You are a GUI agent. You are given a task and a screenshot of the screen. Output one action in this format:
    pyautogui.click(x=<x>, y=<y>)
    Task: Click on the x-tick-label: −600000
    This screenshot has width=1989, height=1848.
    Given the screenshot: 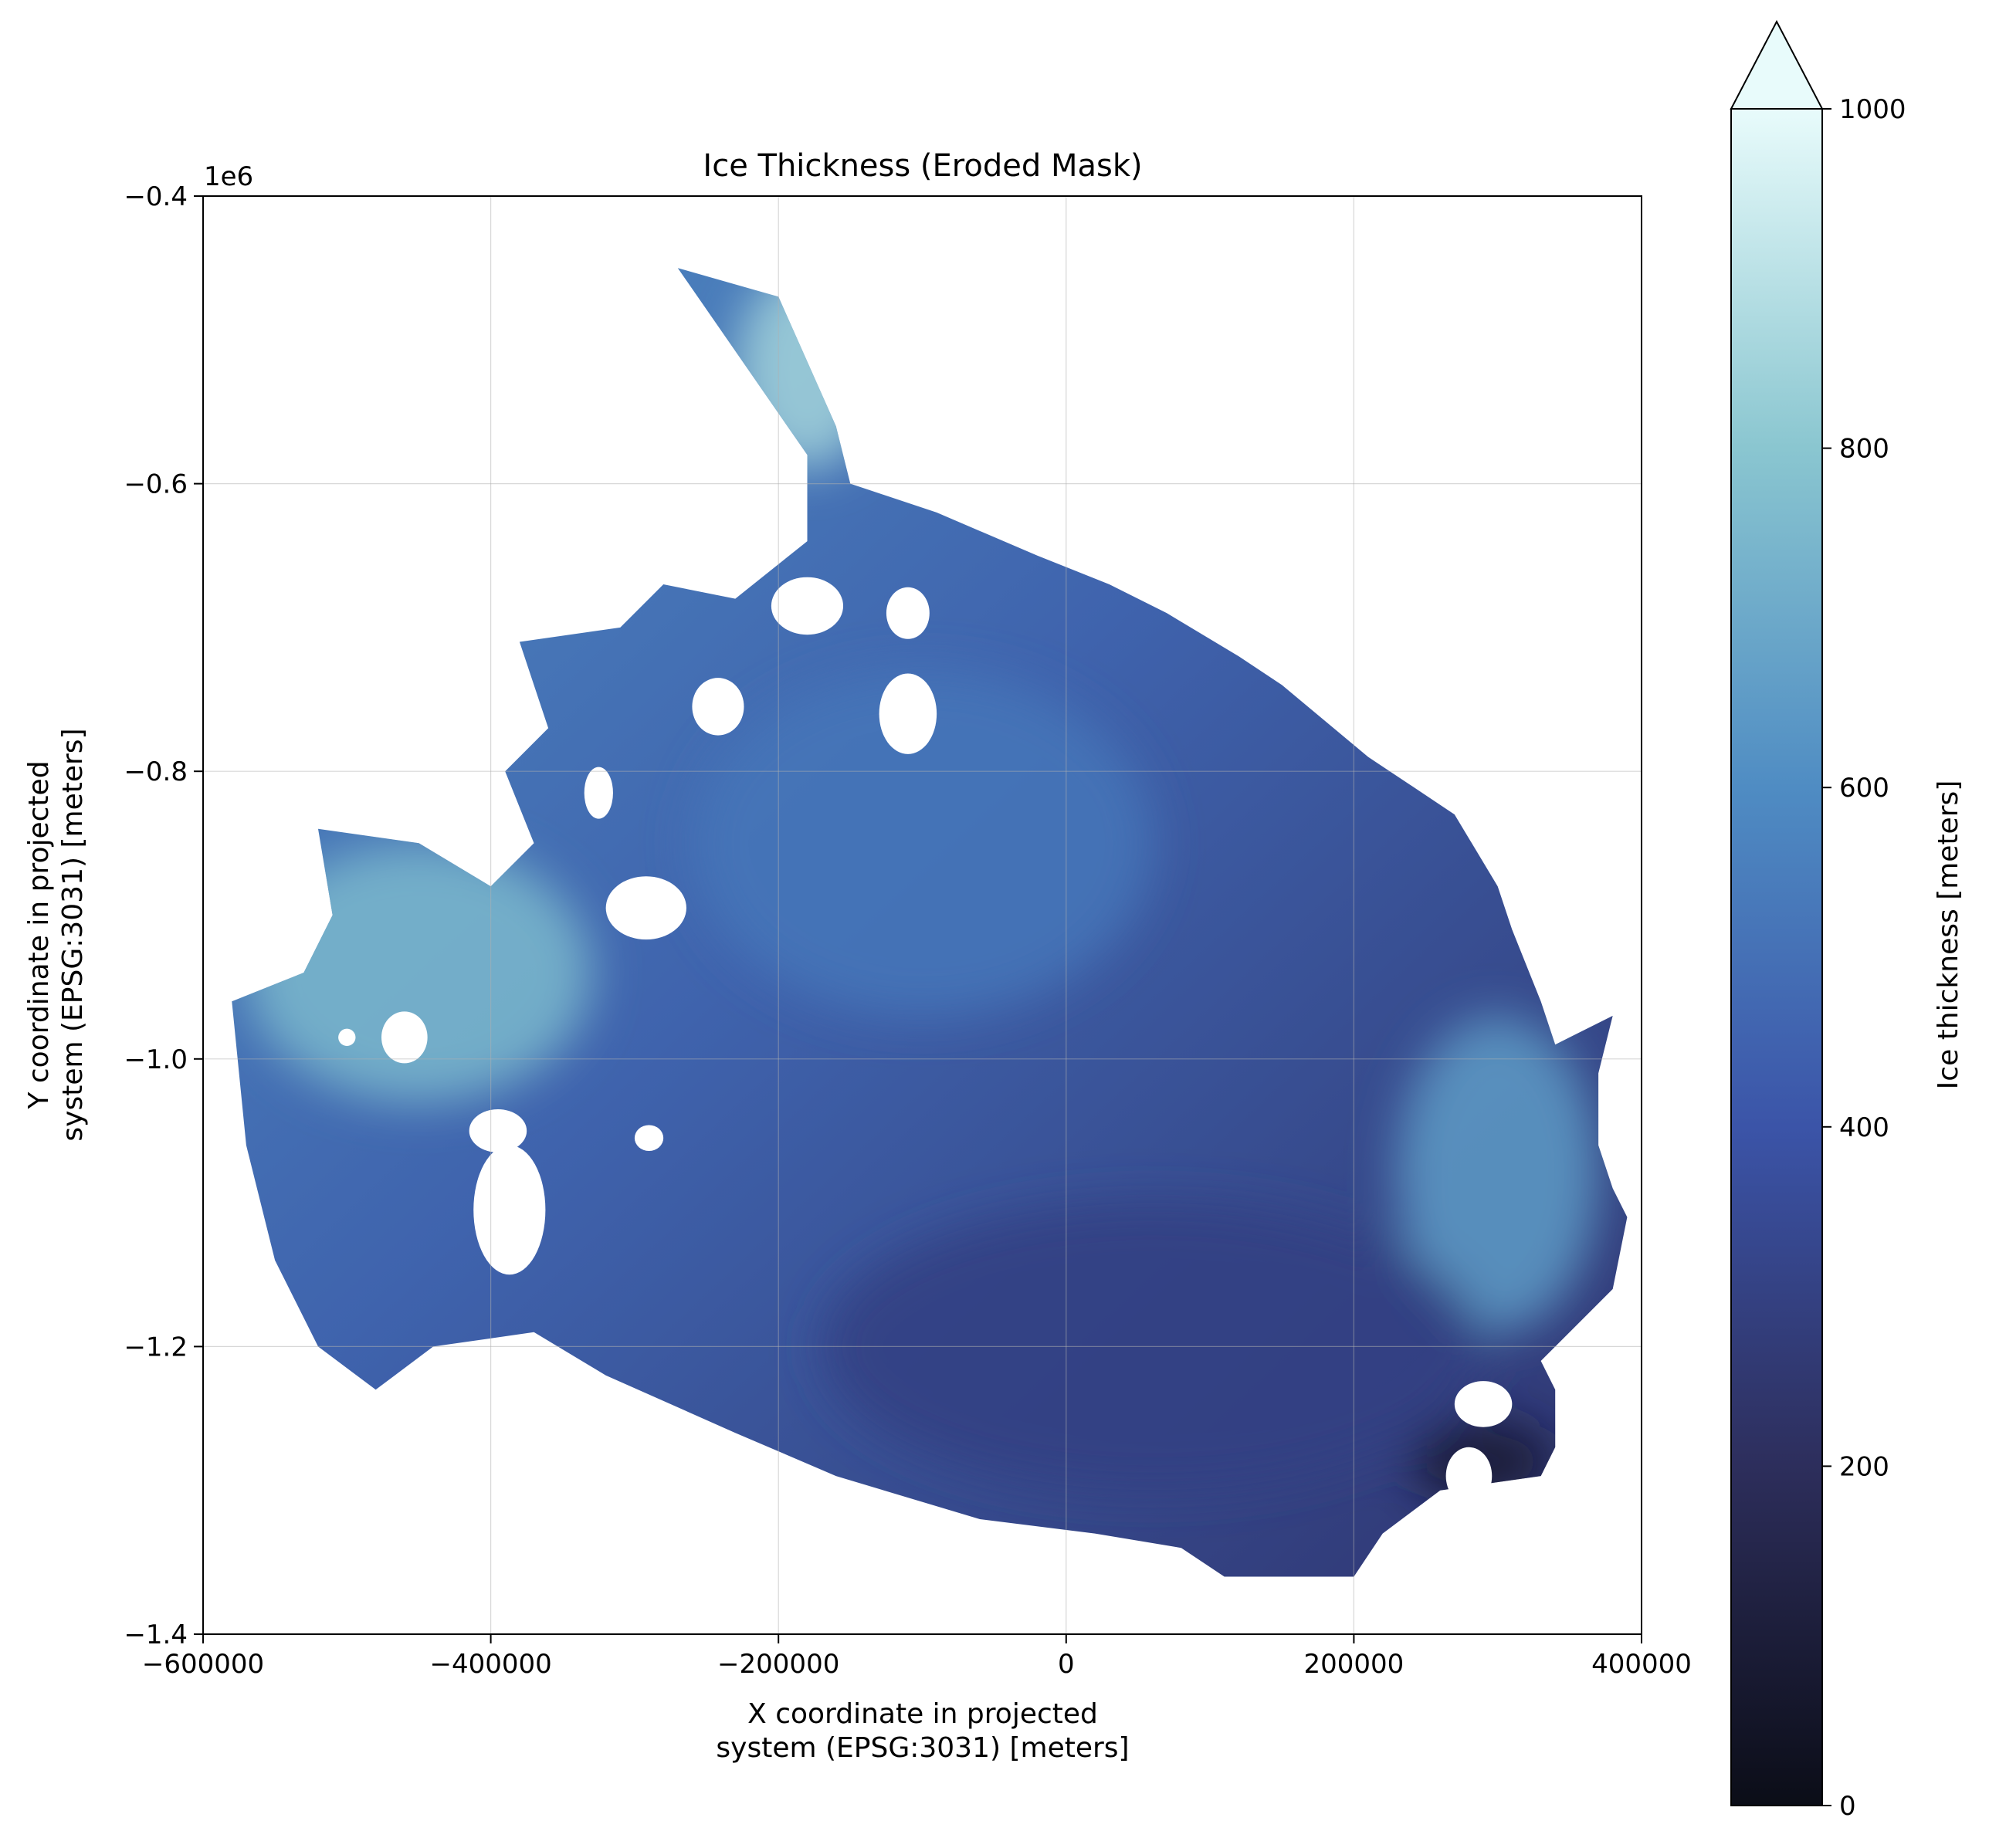 What is the action you would take?
    pyautogui.click(x=203, y=1664)
    